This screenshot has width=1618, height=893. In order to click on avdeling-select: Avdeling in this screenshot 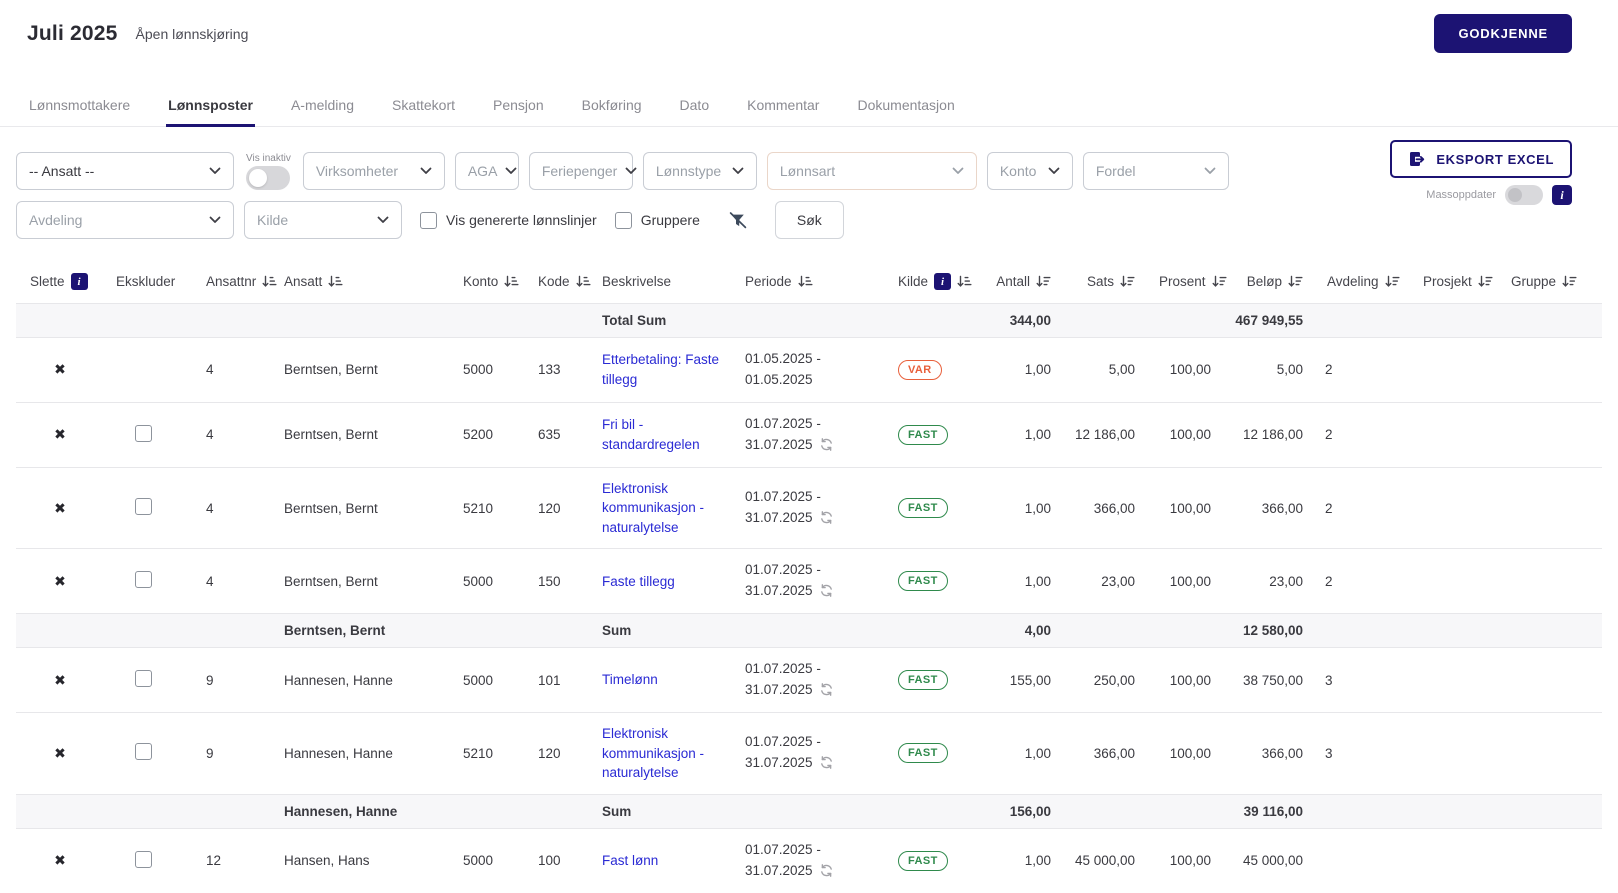, I will do `click(125, 220)`.